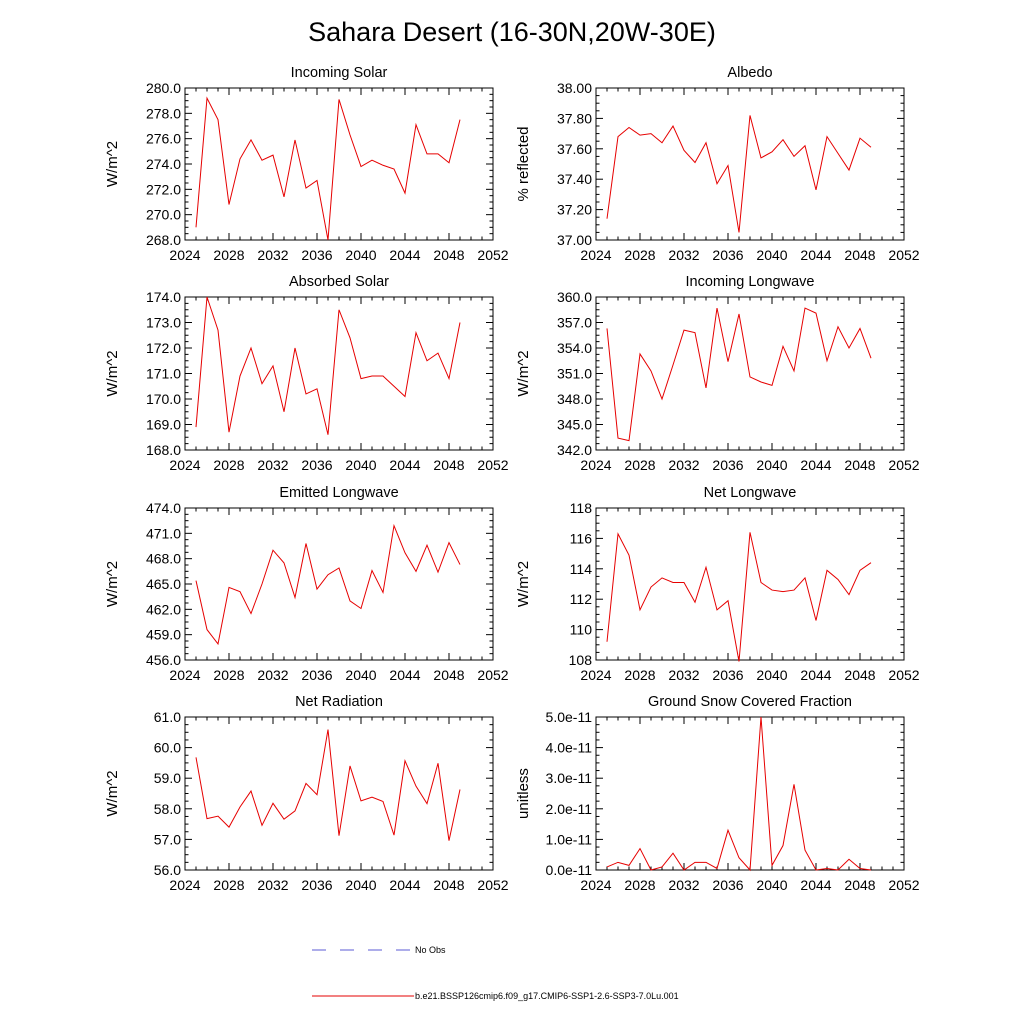 The width and height of the screenshot is (1024, 1024). What do you see at coordinates (569, 809) in the screenshot?
I see `y-tick-label: 2.0e-11` at bounding box center [569, 809].